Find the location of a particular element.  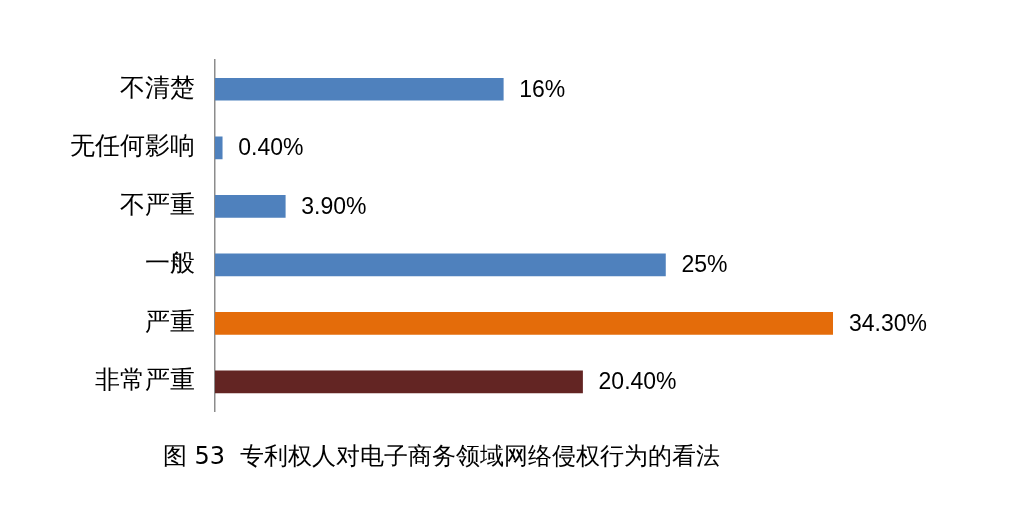

data-label: 34.30% is located at coordinates (888, 322).